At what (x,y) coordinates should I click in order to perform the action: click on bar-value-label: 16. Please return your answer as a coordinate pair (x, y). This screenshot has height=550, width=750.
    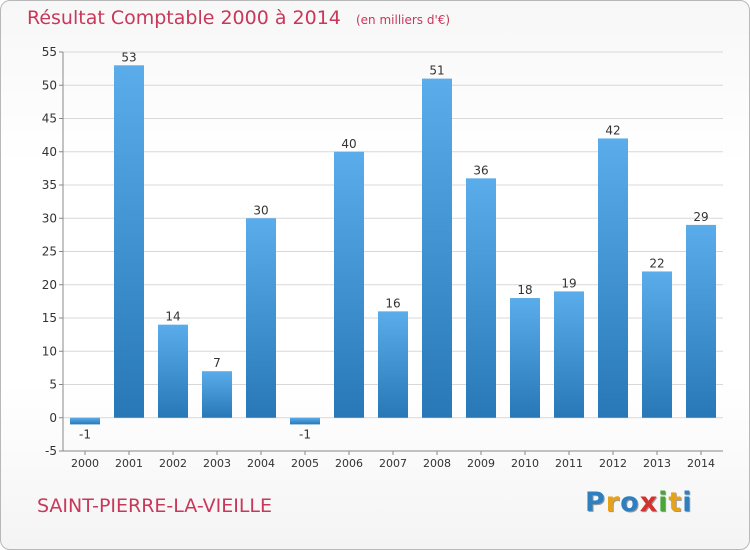
    Looking at the image, I should click on (392, 303).